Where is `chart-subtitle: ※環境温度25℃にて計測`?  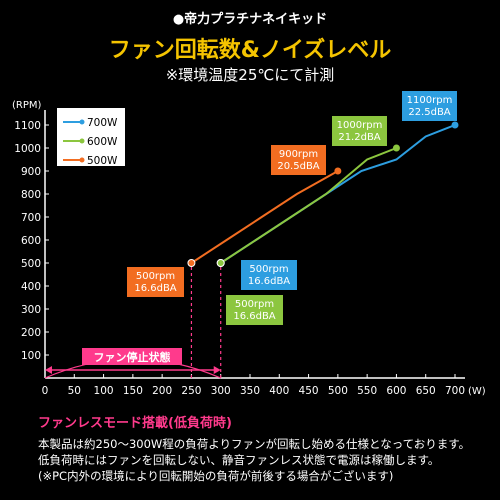
chart-subtitle: ※環境温度25℃にて計測 is located at coordinates (250, 75).